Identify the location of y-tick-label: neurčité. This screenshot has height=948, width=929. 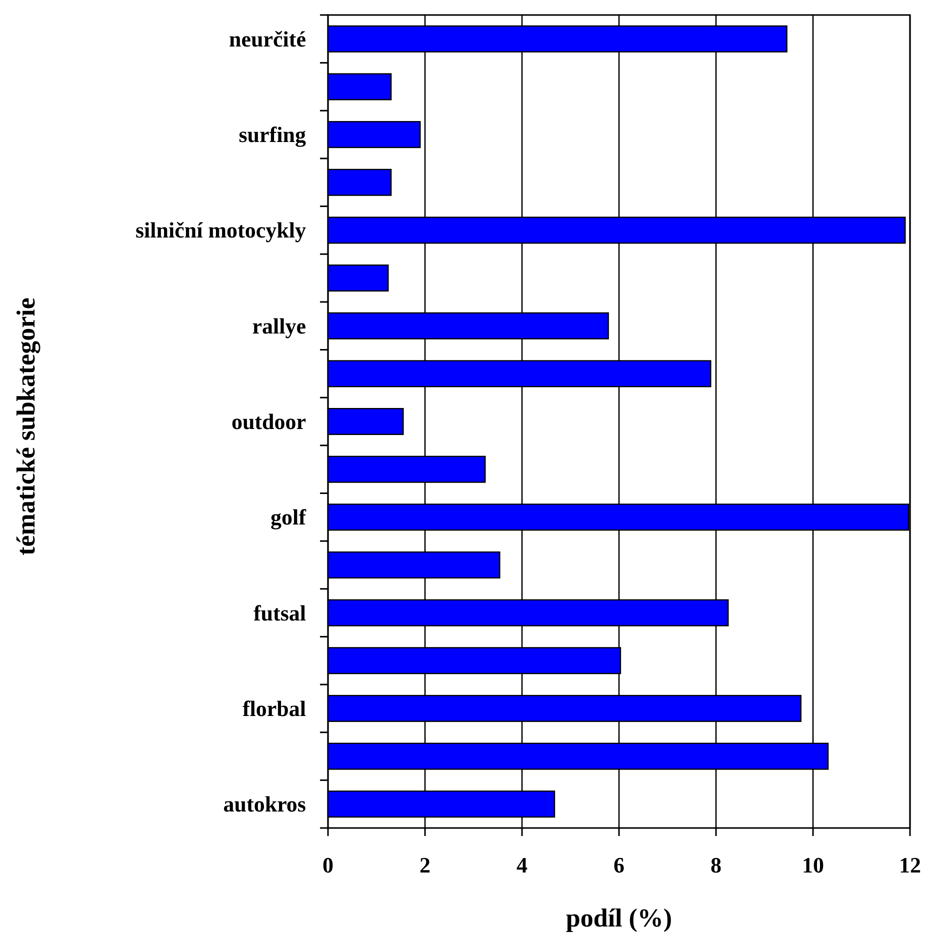
(267, 39).